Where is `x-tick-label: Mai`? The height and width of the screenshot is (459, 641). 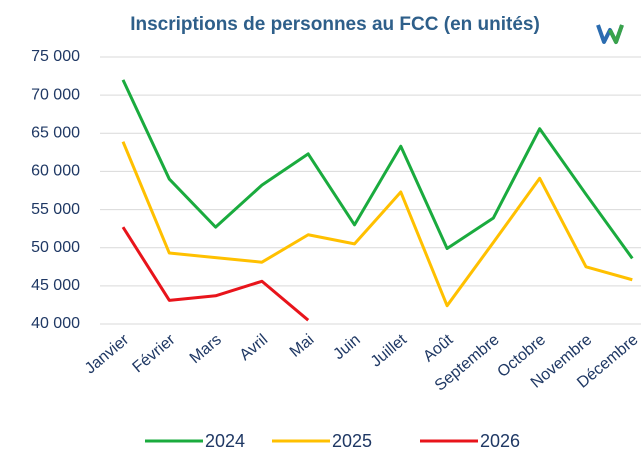 x-tick-label: Mai is located at coordinates (302, 346).